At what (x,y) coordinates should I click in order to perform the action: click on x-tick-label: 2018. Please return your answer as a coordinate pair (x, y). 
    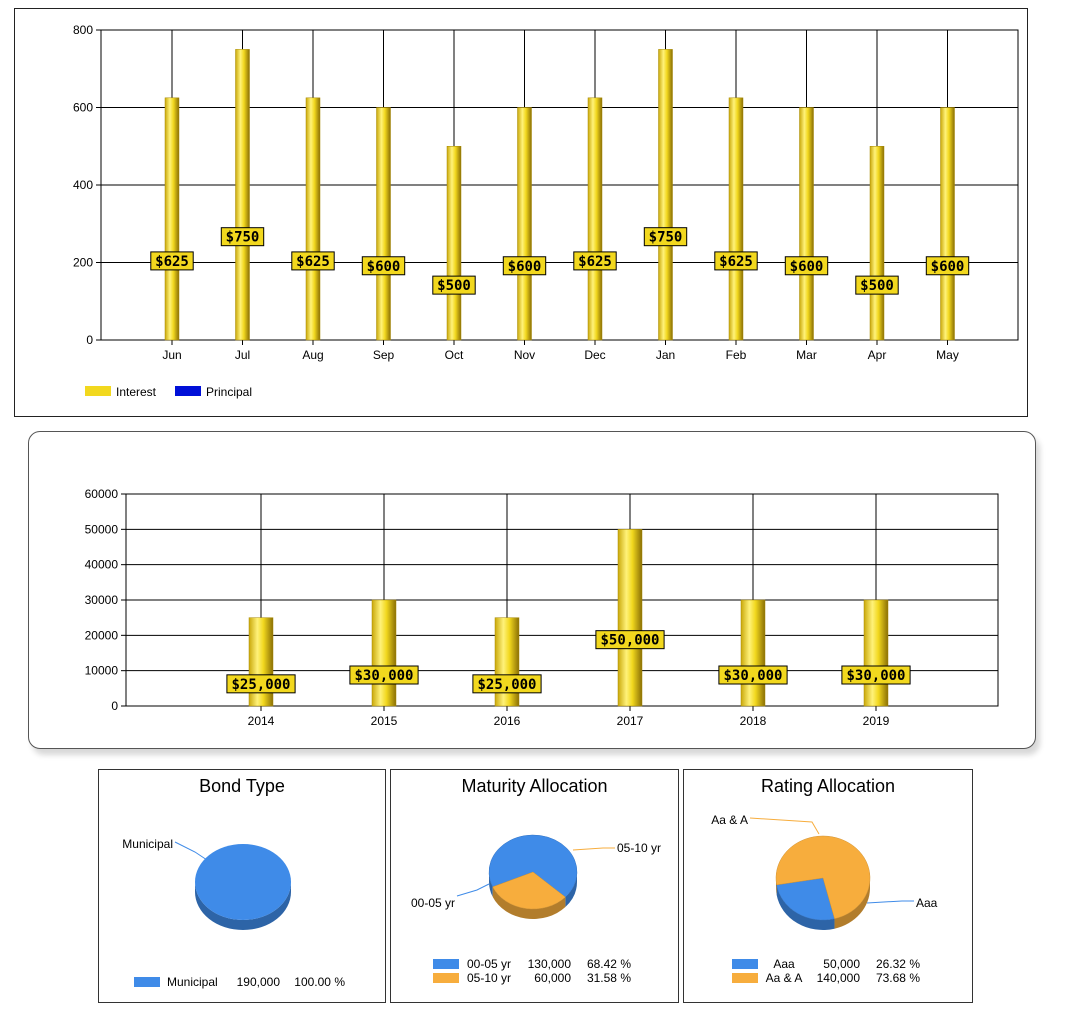
    Looking at the image, I should click on (753, 721).